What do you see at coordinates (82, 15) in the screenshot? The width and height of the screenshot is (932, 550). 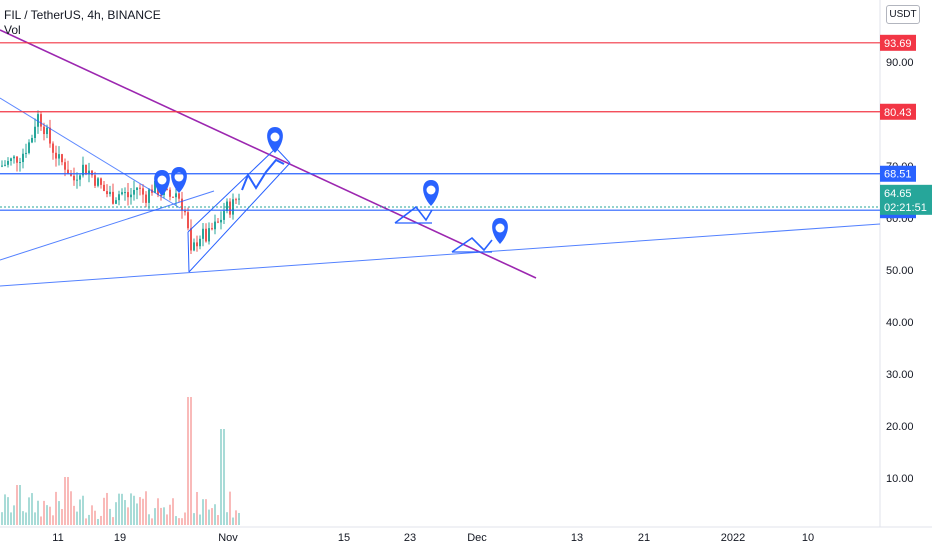 I see `symbol-title: FIL / TetherUS, 4h, BINANCE` at bounding box center [82, 15].